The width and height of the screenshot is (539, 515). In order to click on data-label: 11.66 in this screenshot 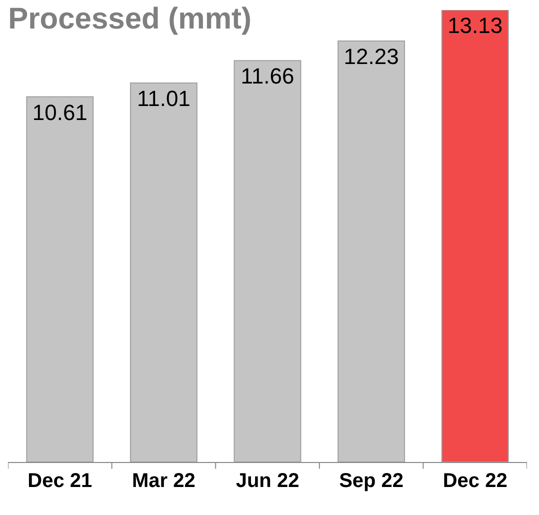, I will do `click(267, 76)`.